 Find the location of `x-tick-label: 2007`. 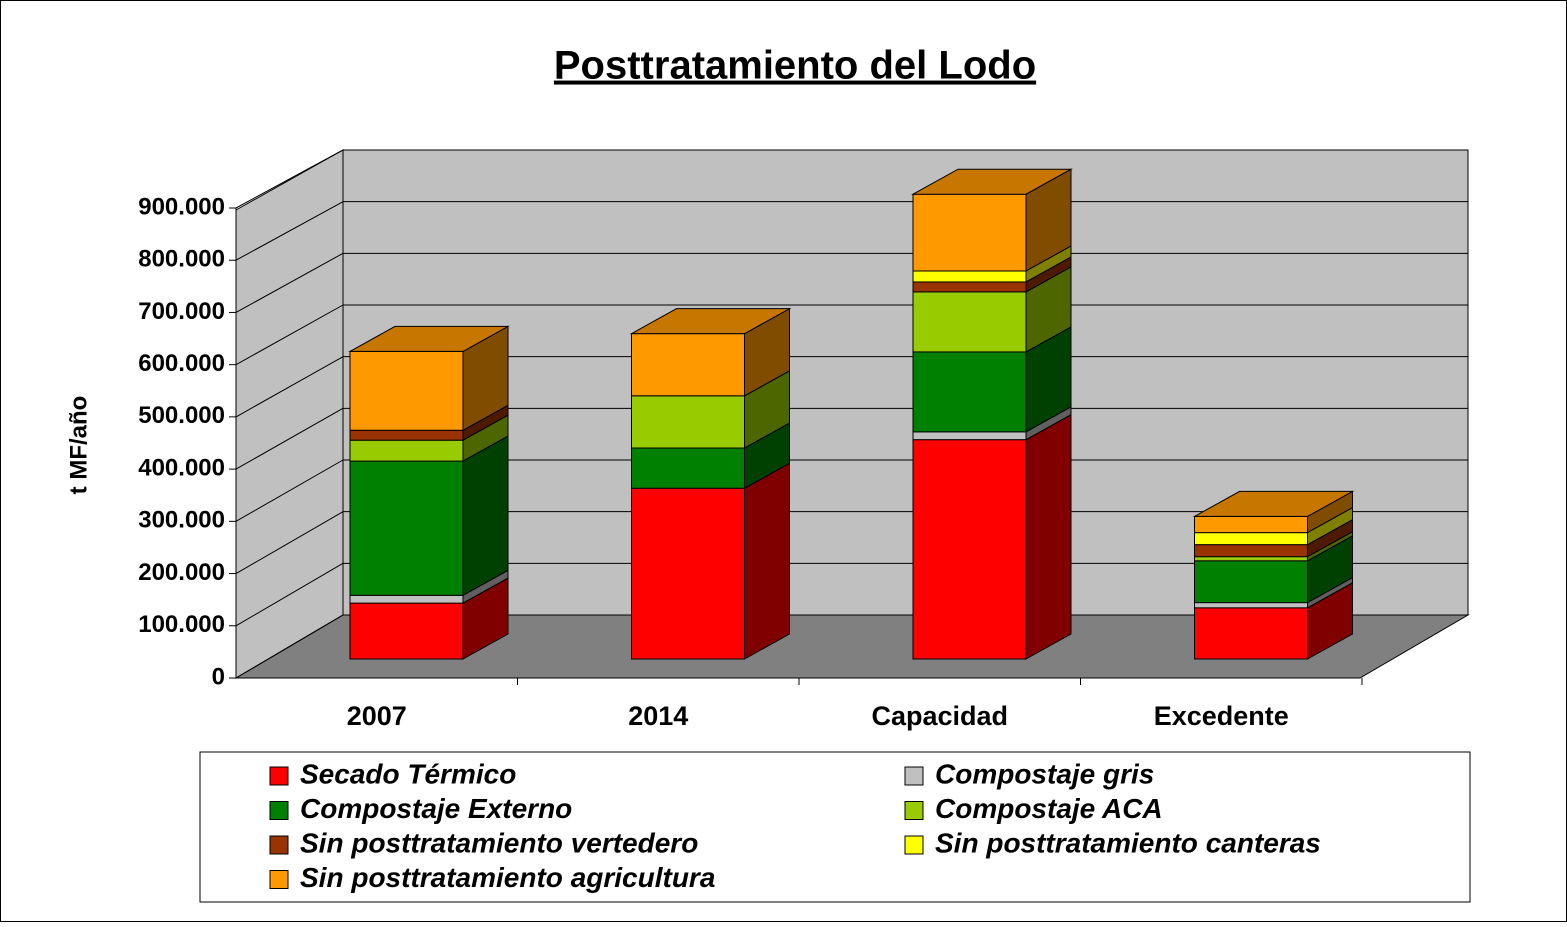

x-tick-label: 2007 is located at coordinates (377, 716).